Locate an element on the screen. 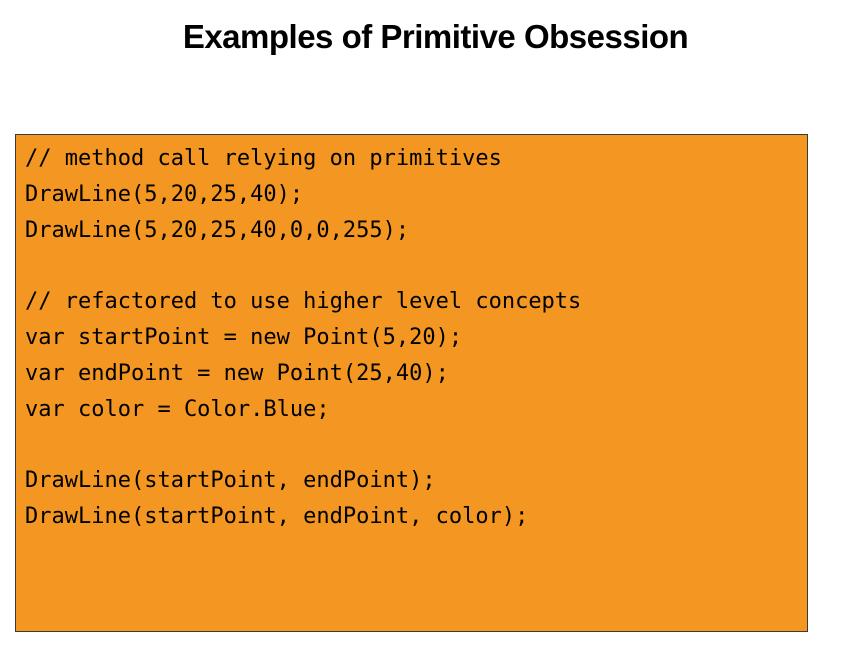 This screenshot has height=657, width=841. code-line: DrawLine(startPoint, endPoint, color); is located at coordinates (277, 516).